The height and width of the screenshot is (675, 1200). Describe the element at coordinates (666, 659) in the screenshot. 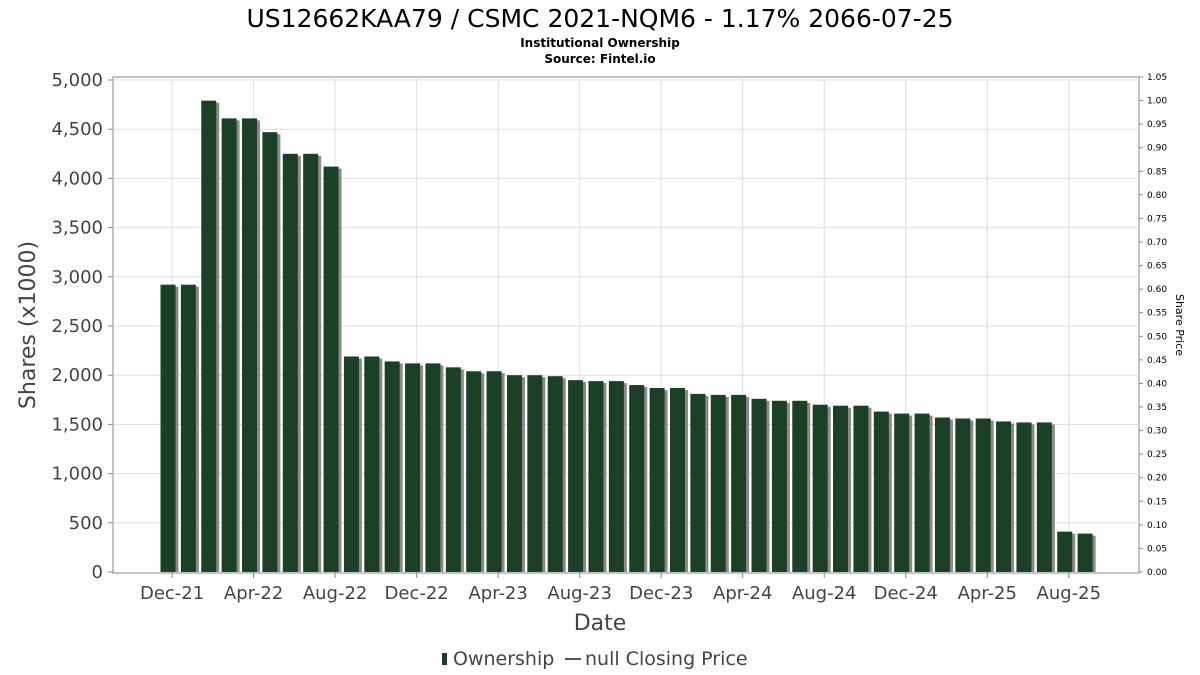

I see `legend-closing-price-label: null Closing Price` at that location.